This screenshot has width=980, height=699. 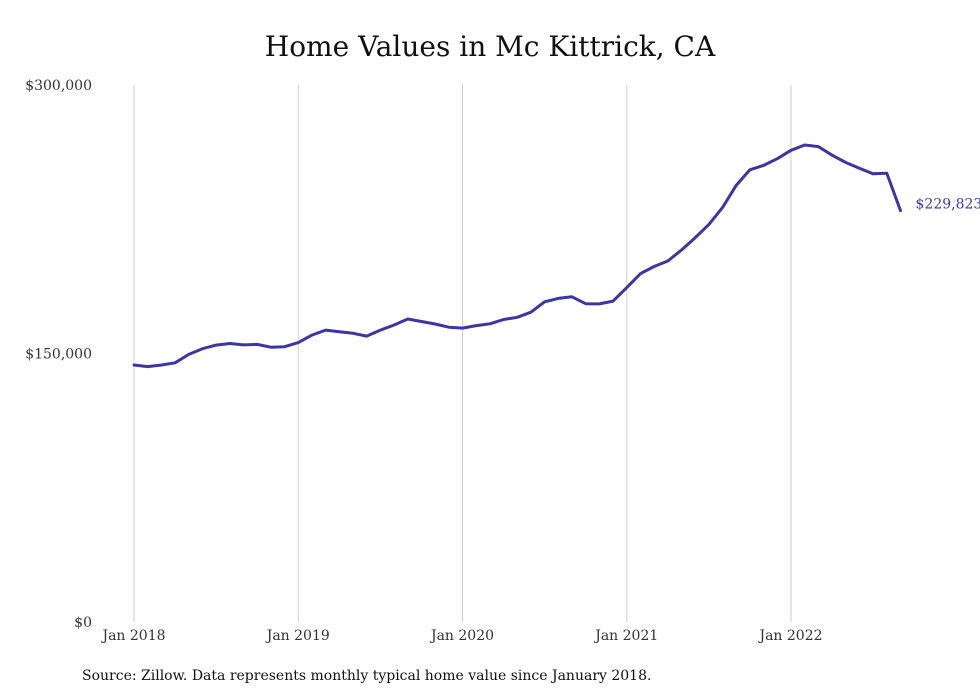 I want to click on x-tick-label: Jan 2021, so click(x=625, y=636).